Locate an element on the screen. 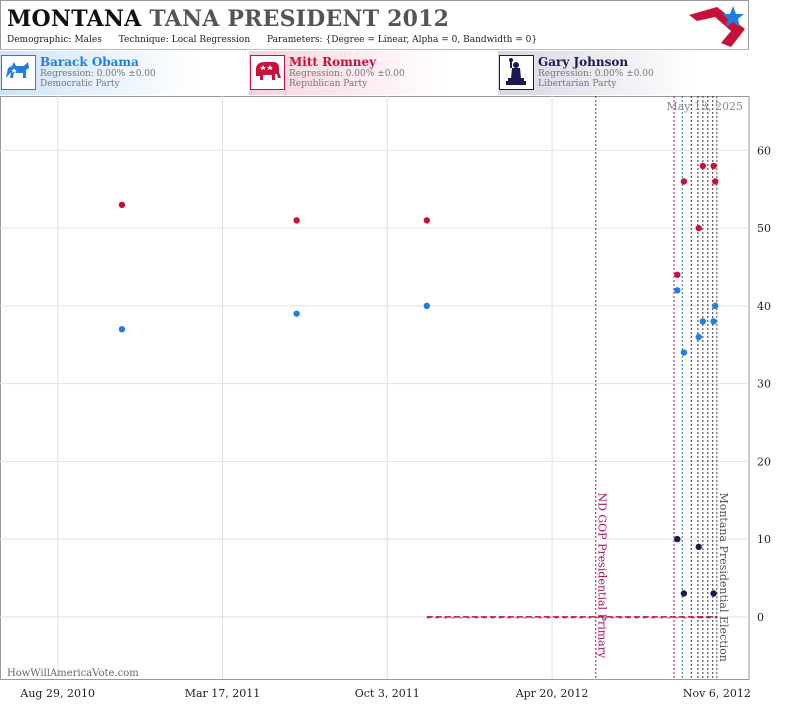 Image resolution: width=789 pixels, height=704 pixels. y-tick-label: 0 is located at coordinates (760, 617).